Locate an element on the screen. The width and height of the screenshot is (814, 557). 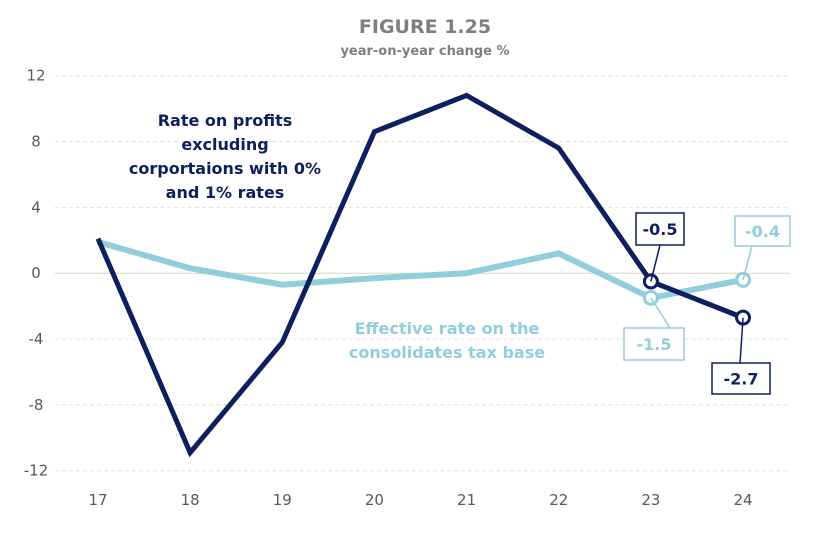
chart-title: FIGURE 1.25 is located at coordinates (425, 27).